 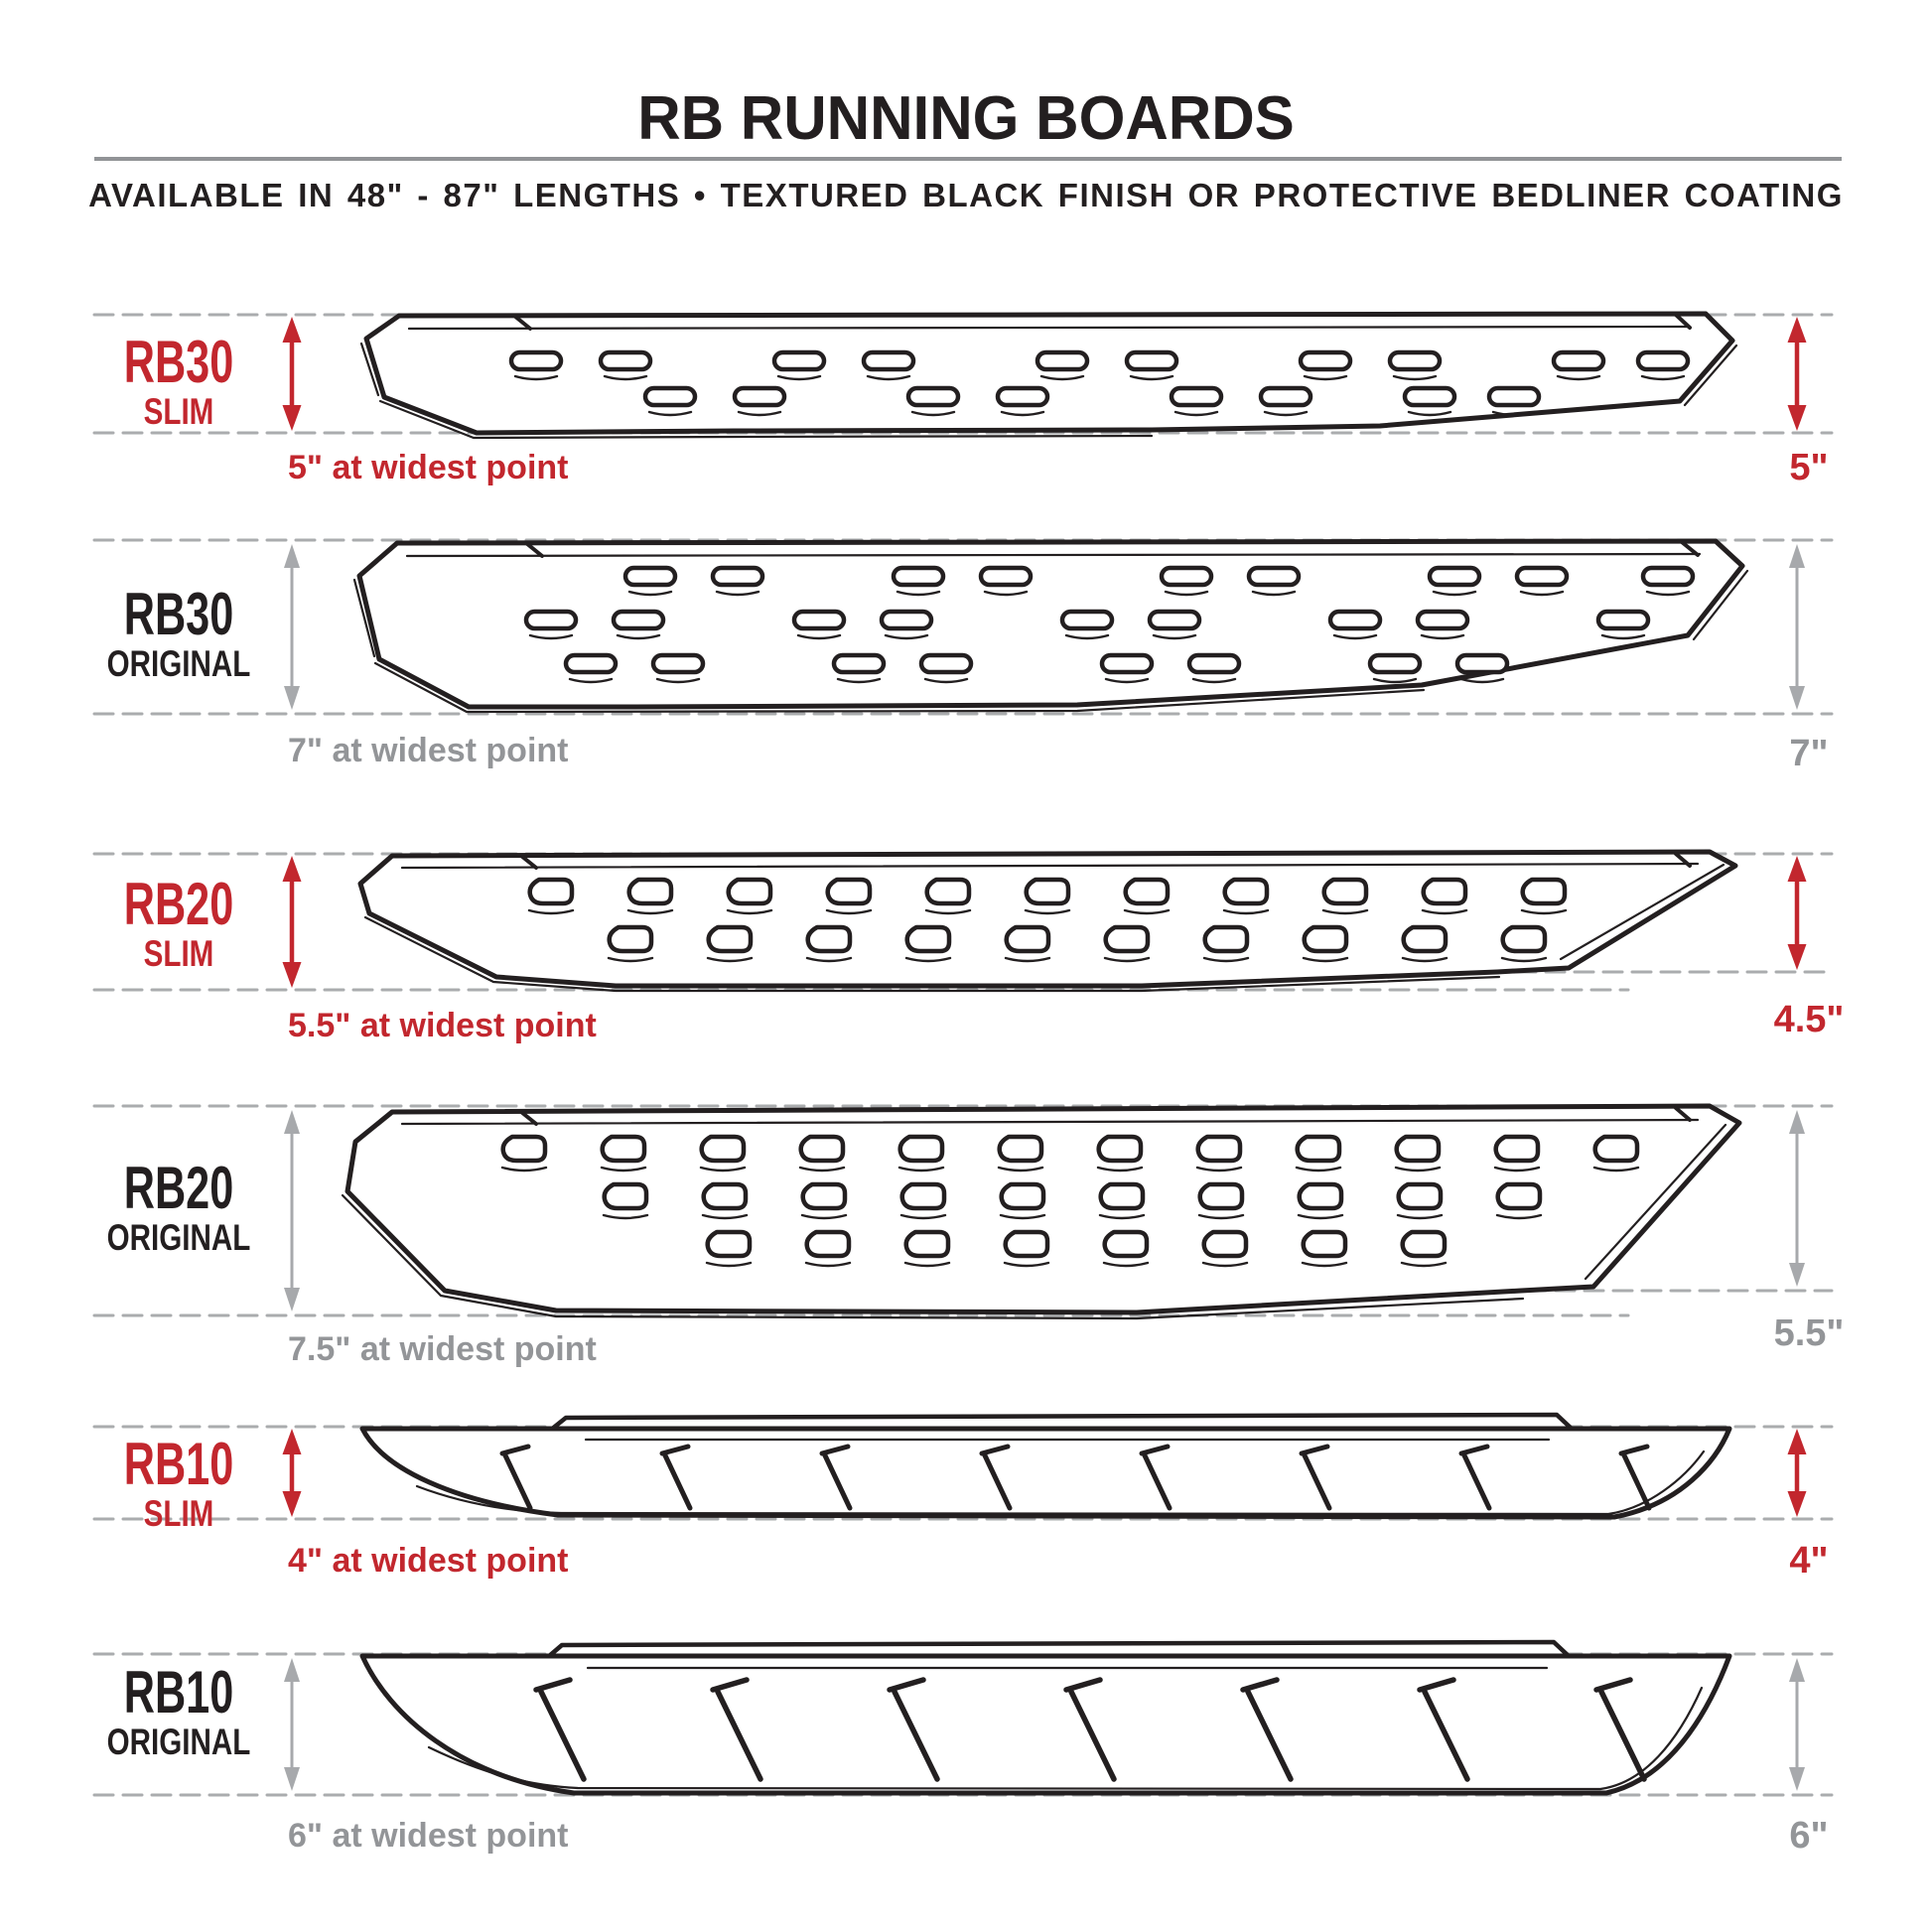 What do you see at coordinates (428, 468) in the screenshot?
I see `caption-rb30-slim: 5" at widest point` at bounding box center [428, 468].